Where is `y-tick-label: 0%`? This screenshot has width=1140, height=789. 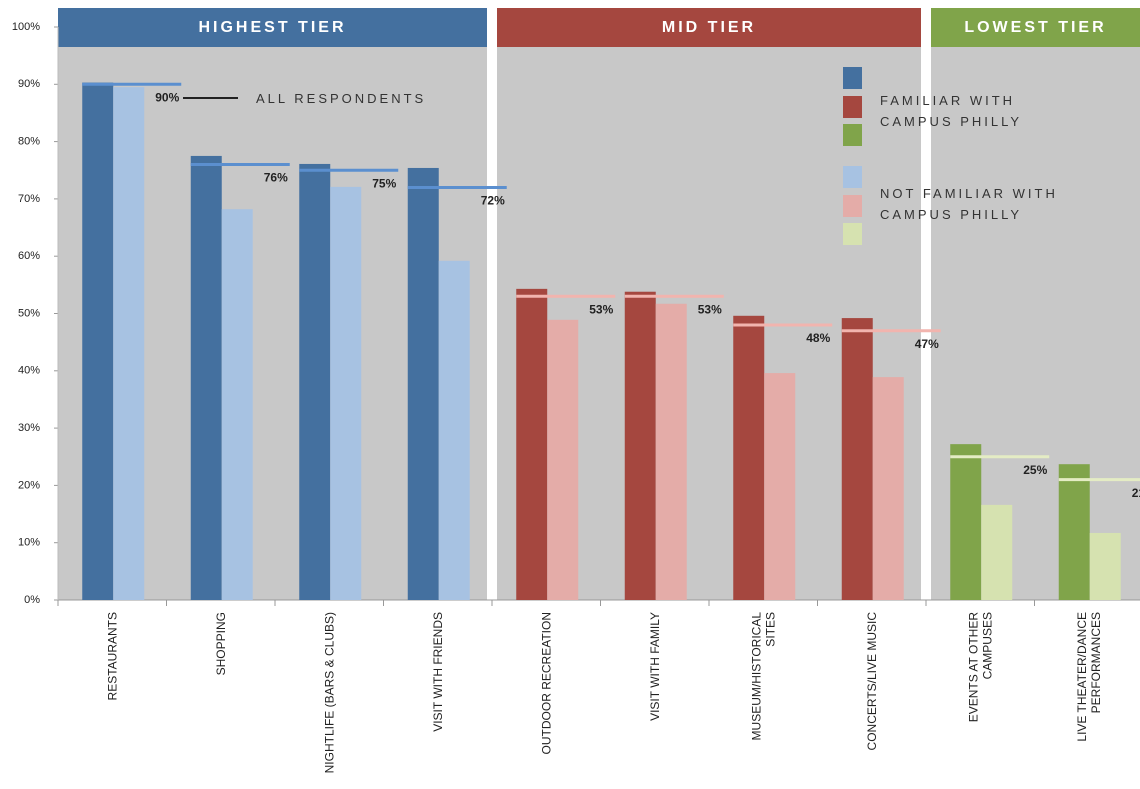
y-tick-label: 0% is located at coordinates (32, 600).